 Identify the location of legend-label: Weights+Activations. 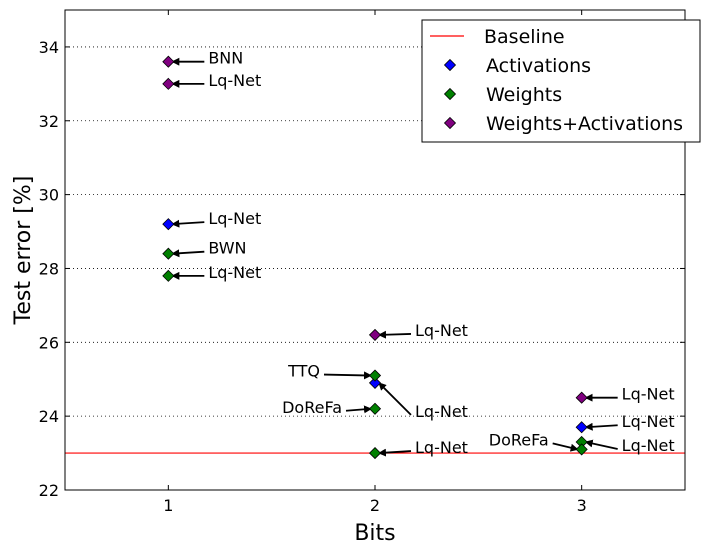
(584, 124).